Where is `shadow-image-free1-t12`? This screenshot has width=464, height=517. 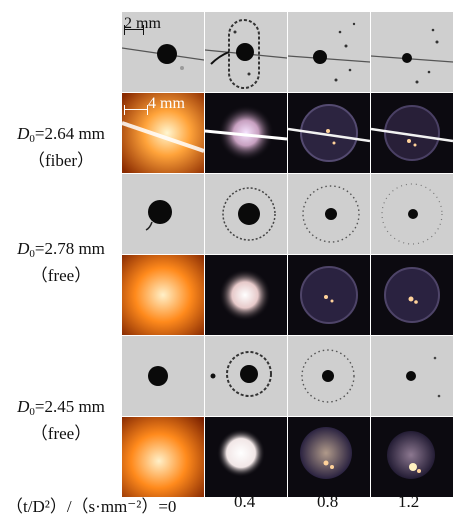 shadow-image-free1-t12 is located at coordinates (412, 214).